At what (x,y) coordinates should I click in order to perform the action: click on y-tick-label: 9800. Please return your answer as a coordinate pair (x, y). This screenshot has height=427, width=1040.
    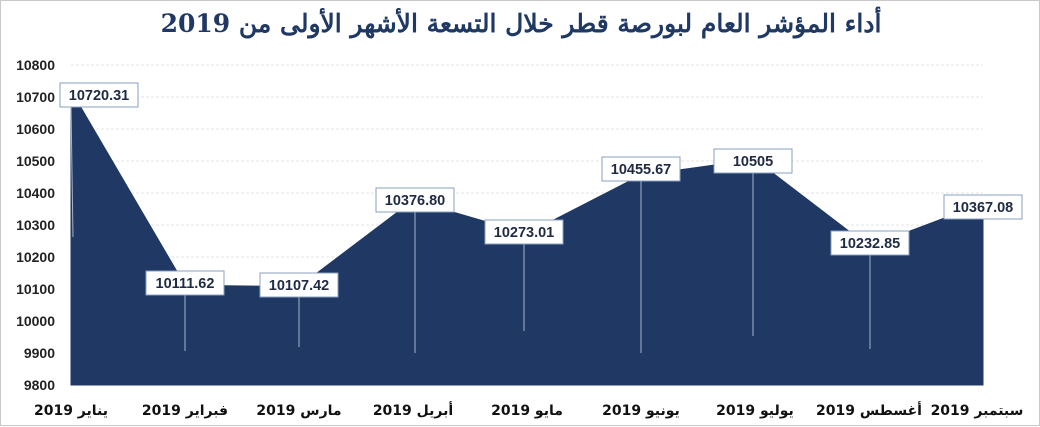
    Looking at the image, I should click on (39, 385).